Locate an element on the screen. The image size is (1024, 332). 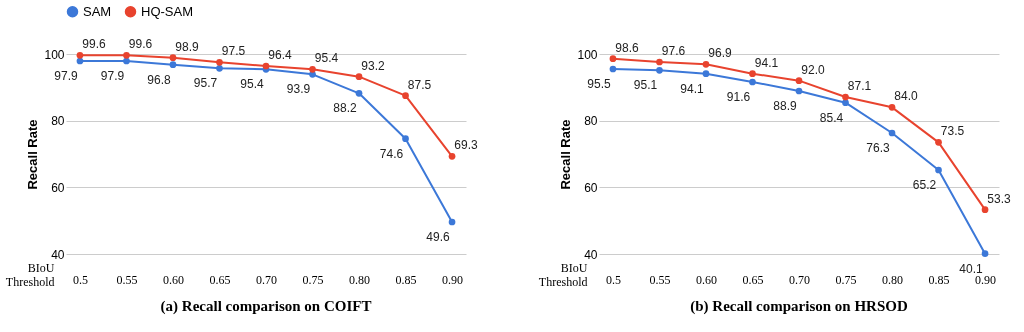
data-label: 84.0 is located at coordinates (906, 96).